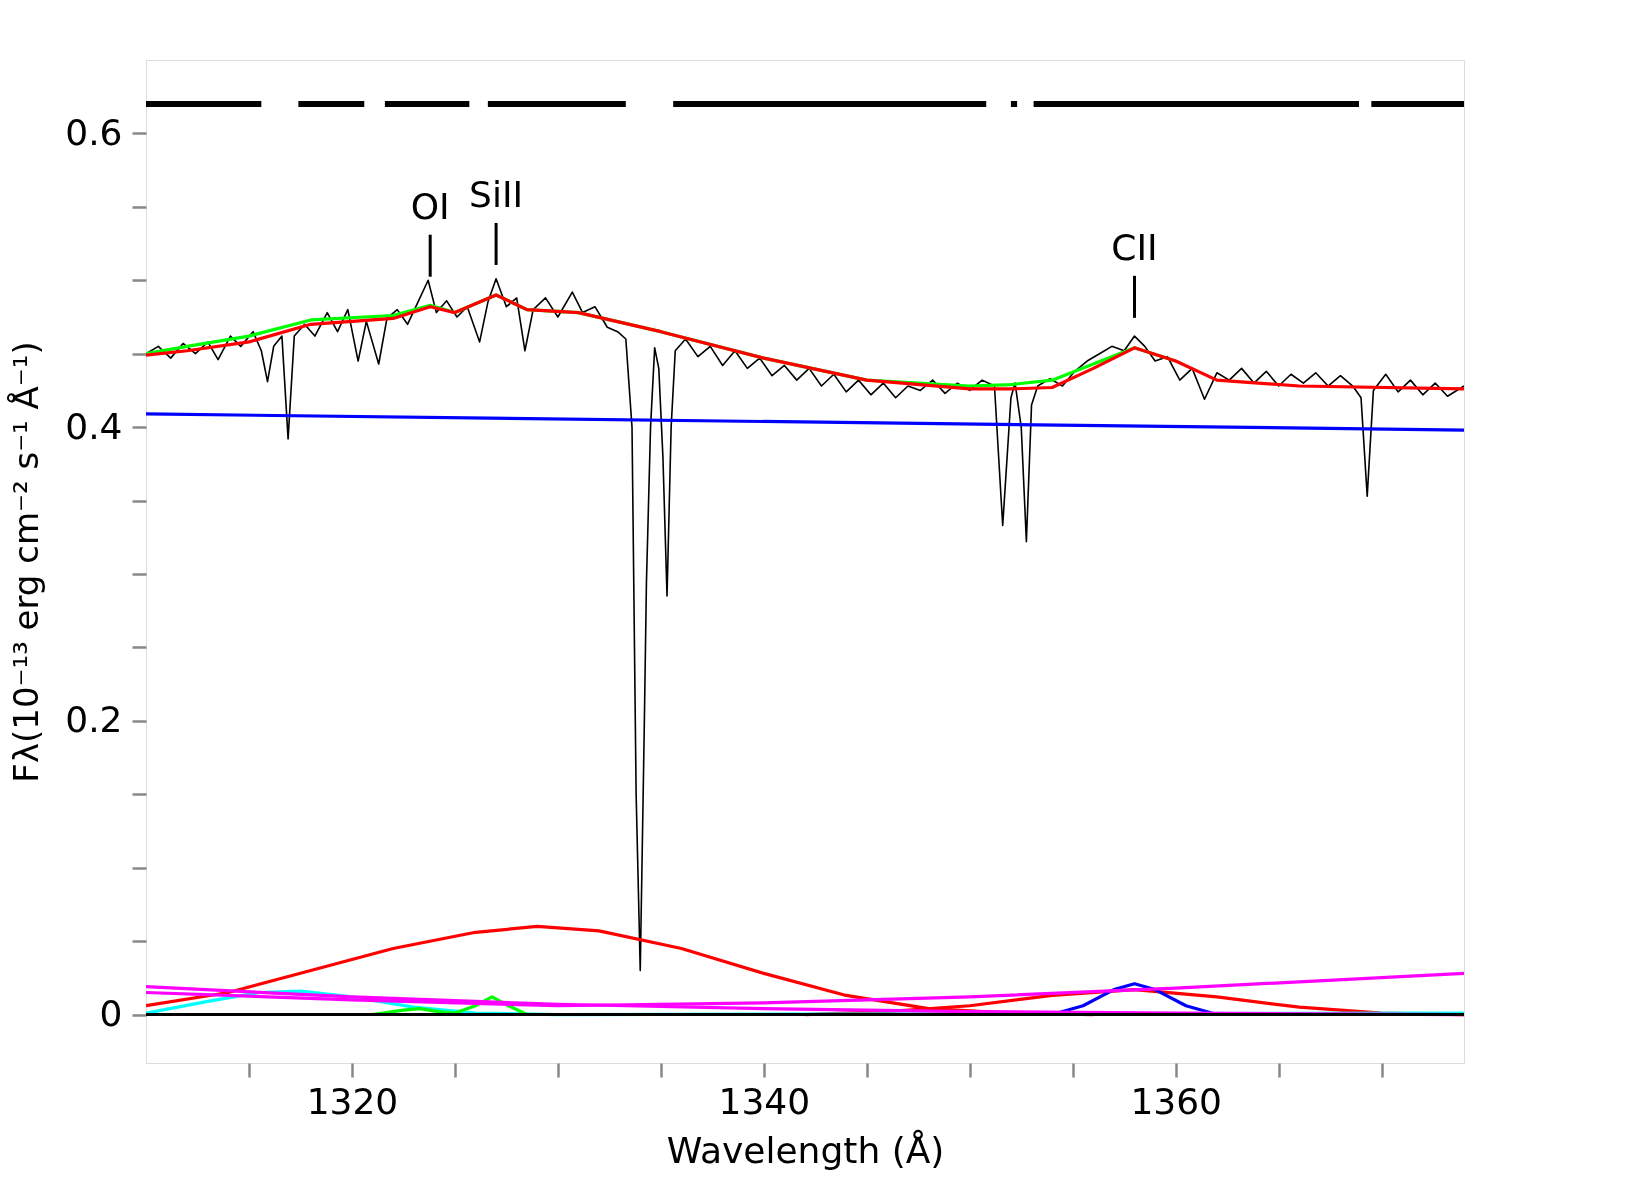 Image resolution: width=1650 pixels, height=1198 pixels. What do you see at coordinates (430, 206) in the screenshot?
I see `annotation: OI` at bounding box center [430, 206].